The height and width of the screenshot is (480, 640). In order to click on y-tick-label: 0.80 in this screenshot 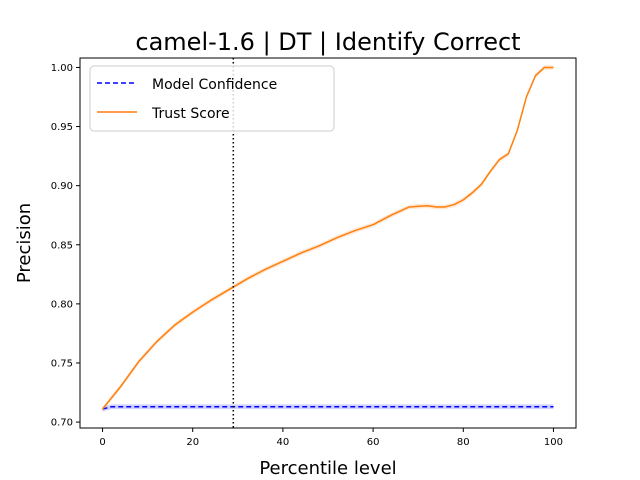, I will do `click(62, 304)`.